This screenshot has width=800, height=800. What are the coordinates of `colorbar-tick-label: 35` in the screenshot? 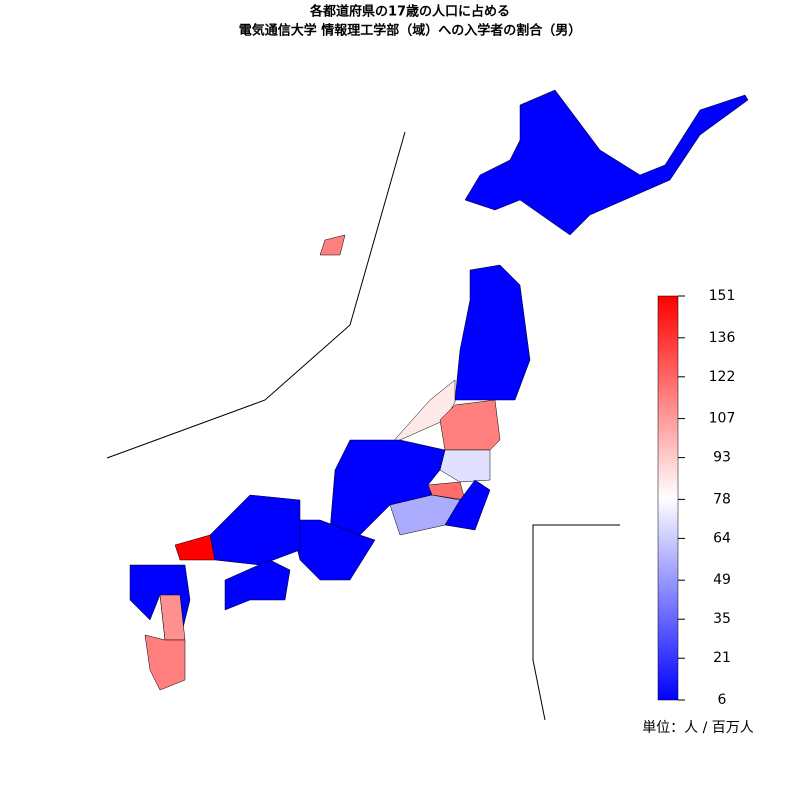 It's located at (722, 619).